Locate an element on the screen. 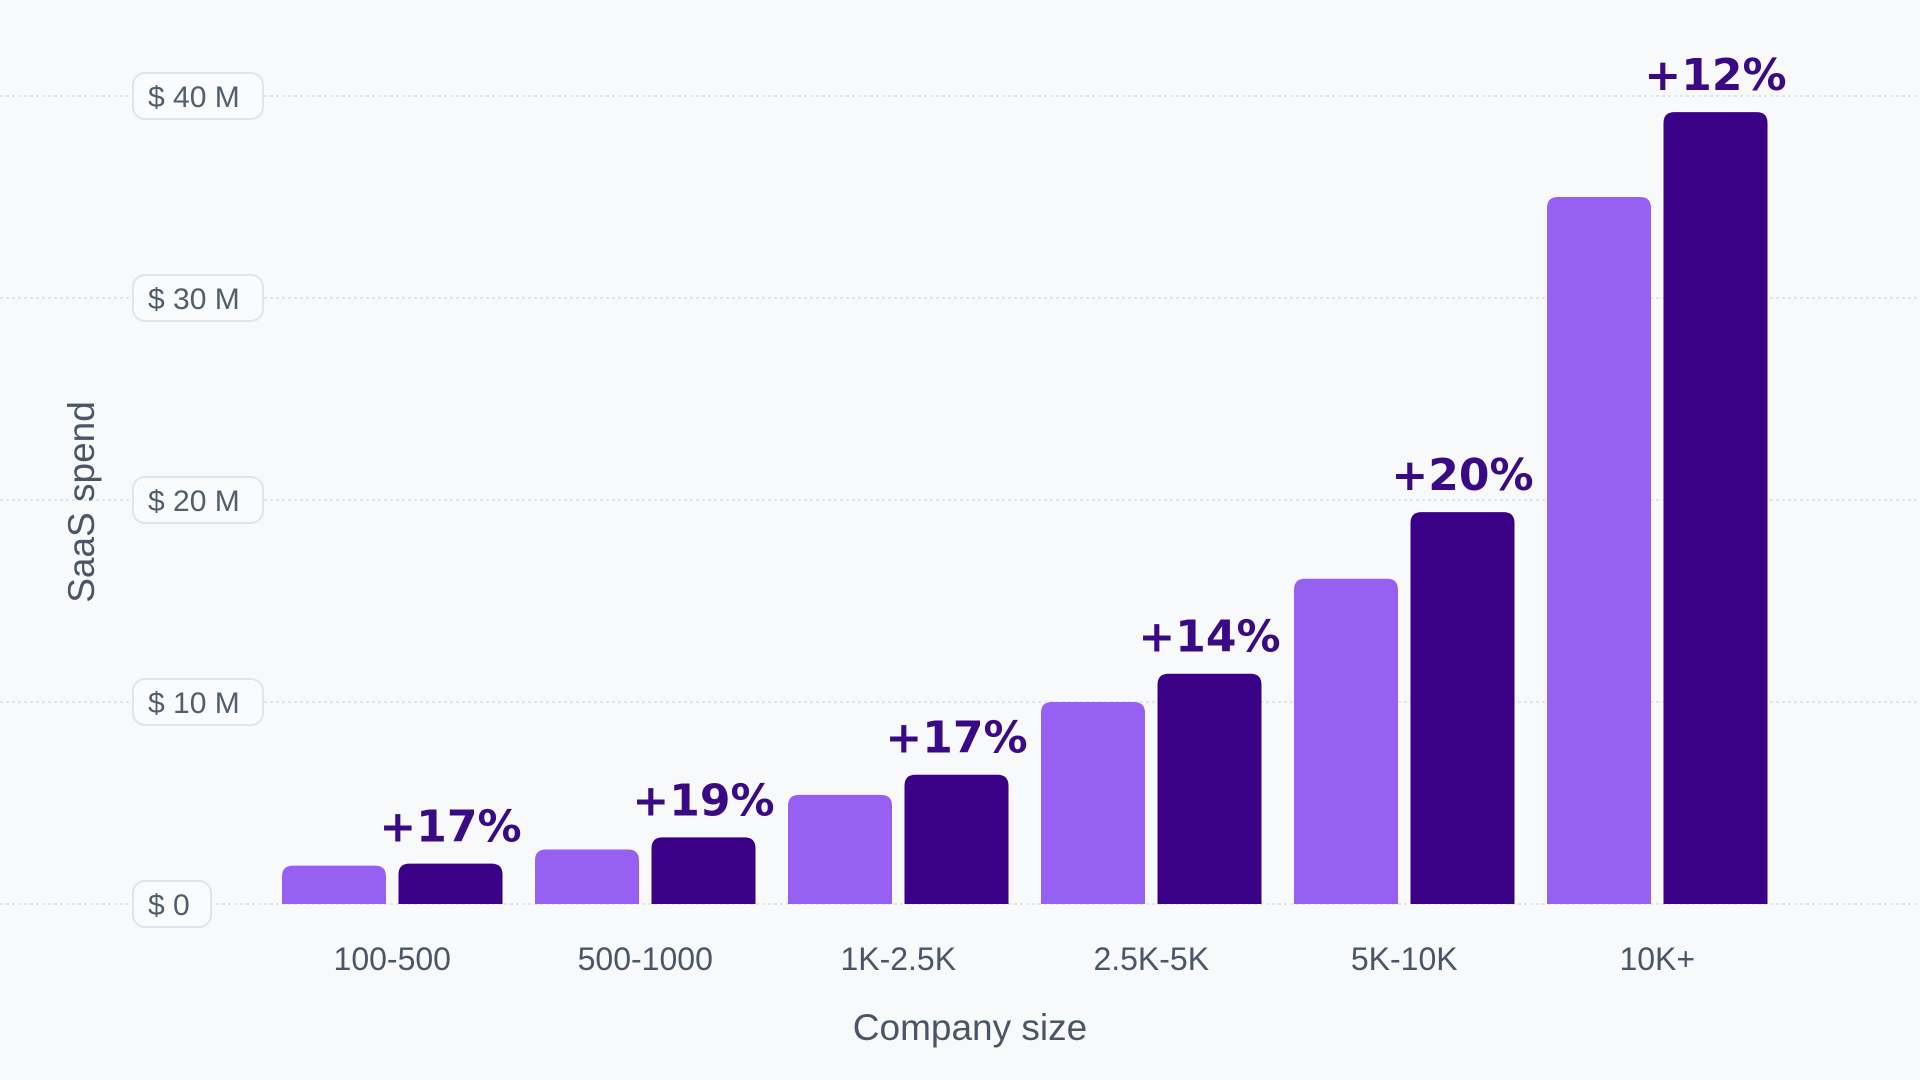 This screenshot has width=1920, height=1080. x-tick-label: 10K+ is located at coordinates (1657, 959).